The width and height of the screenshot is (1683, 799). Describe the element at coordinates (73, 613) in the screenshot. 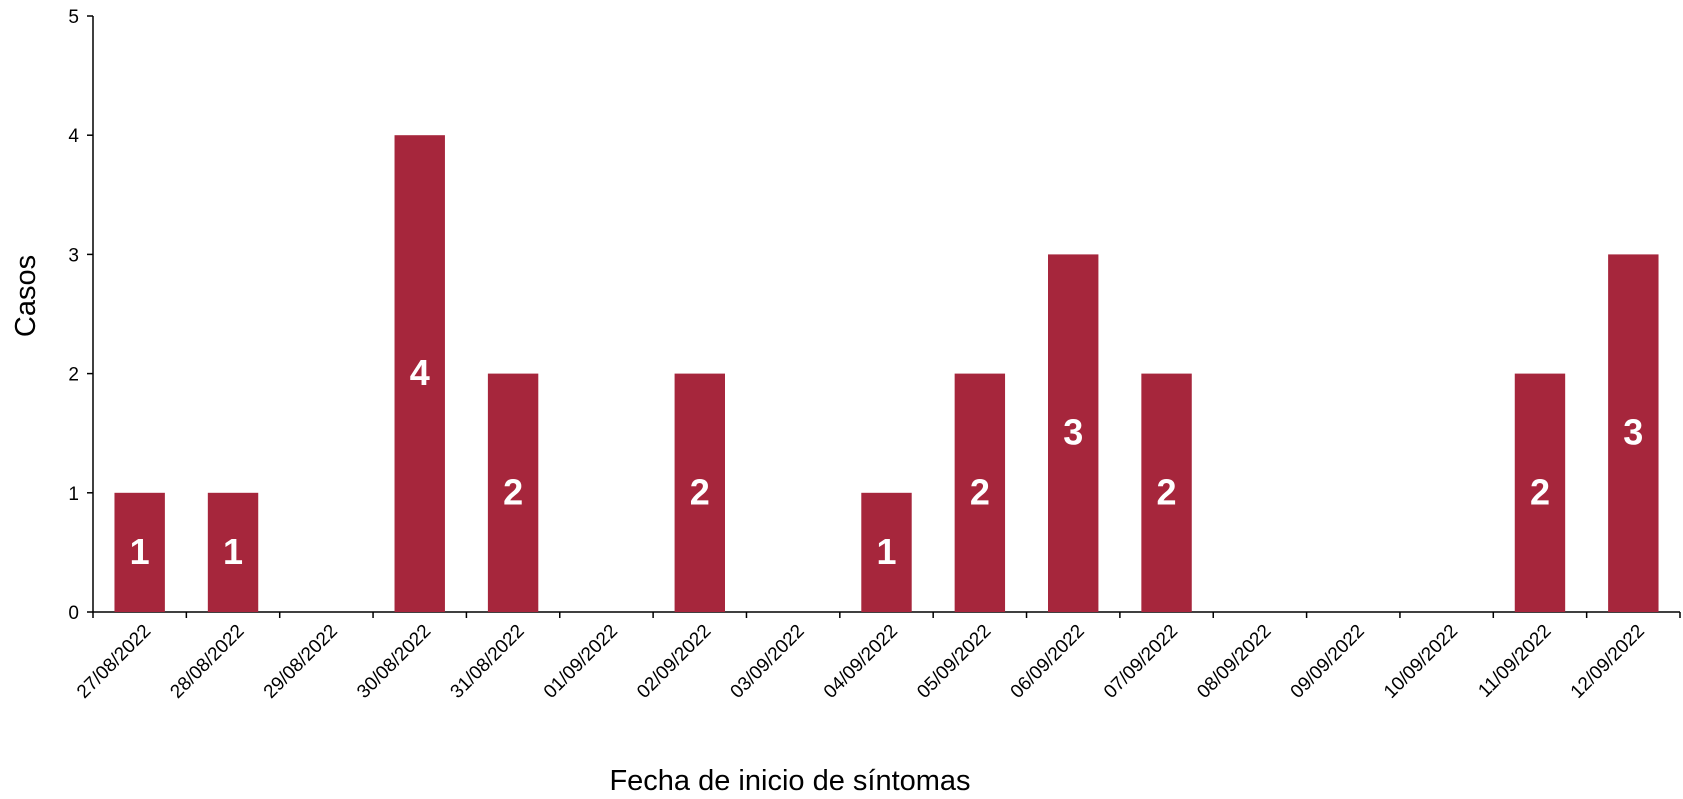

I see `y-tick-label: 0` at that location.